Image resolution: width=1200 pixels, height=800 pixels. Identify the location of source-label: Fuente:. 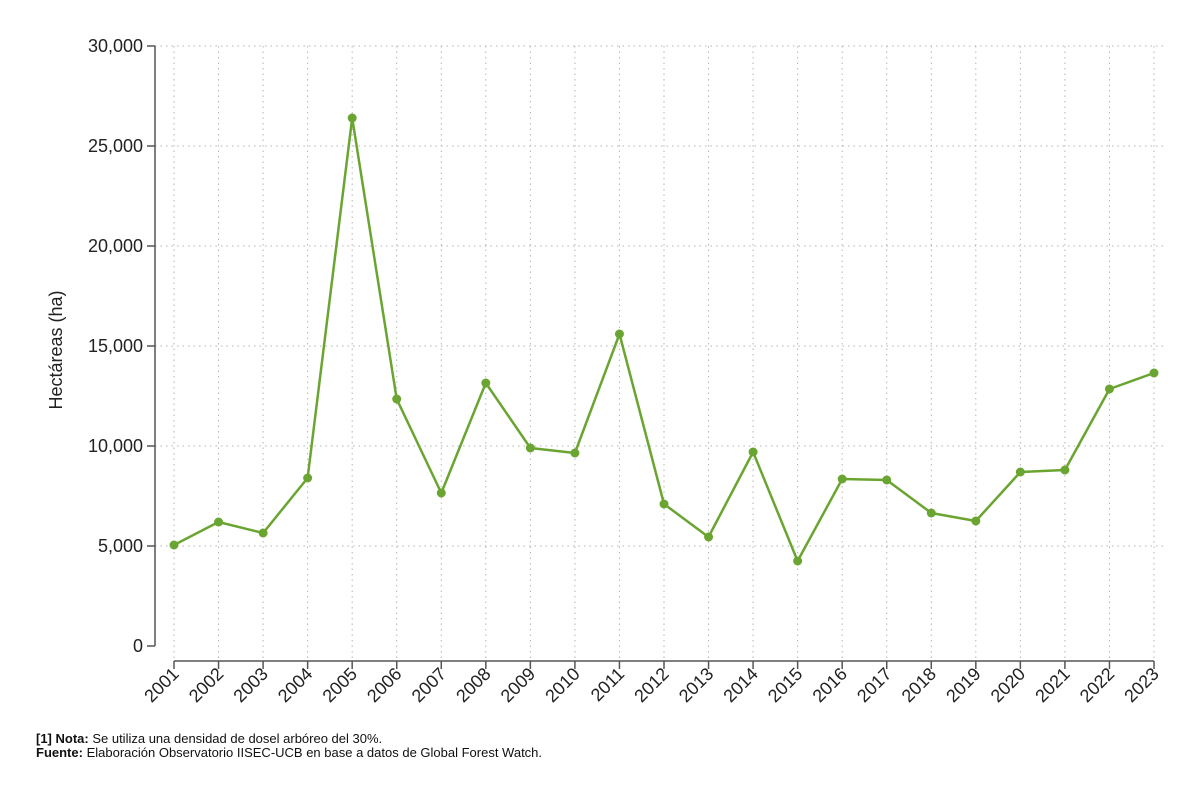
(59, 752).